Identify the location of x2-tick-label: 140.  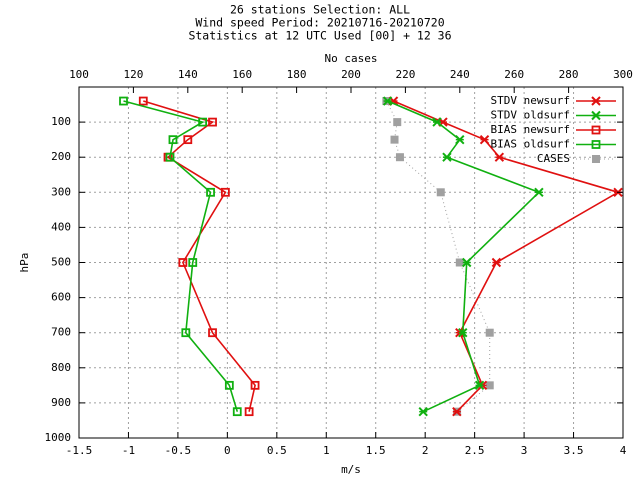
(188, 74).